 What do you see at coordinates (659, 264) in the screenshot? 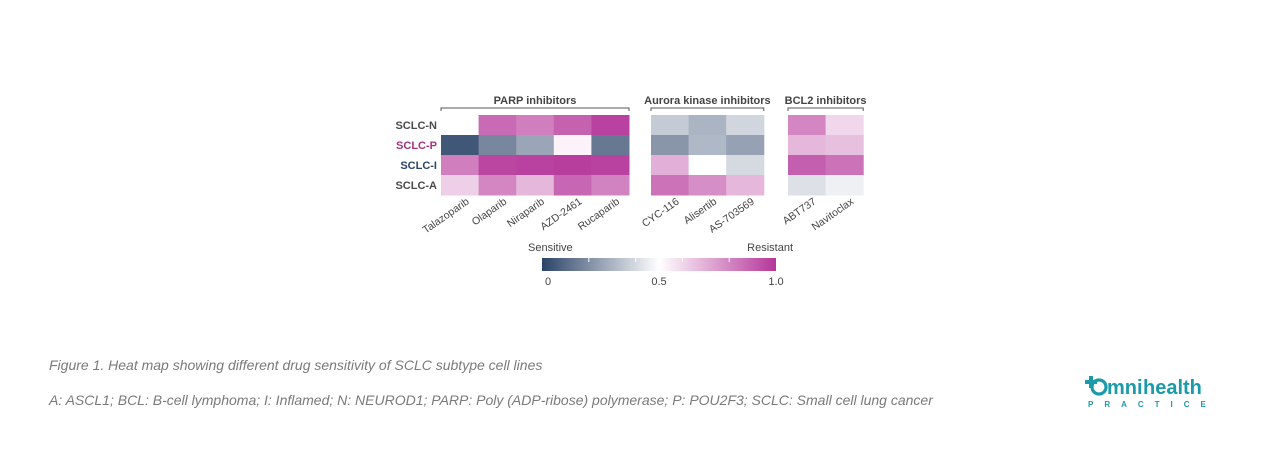
I see `colorbar` at bounding box center [659, 264].